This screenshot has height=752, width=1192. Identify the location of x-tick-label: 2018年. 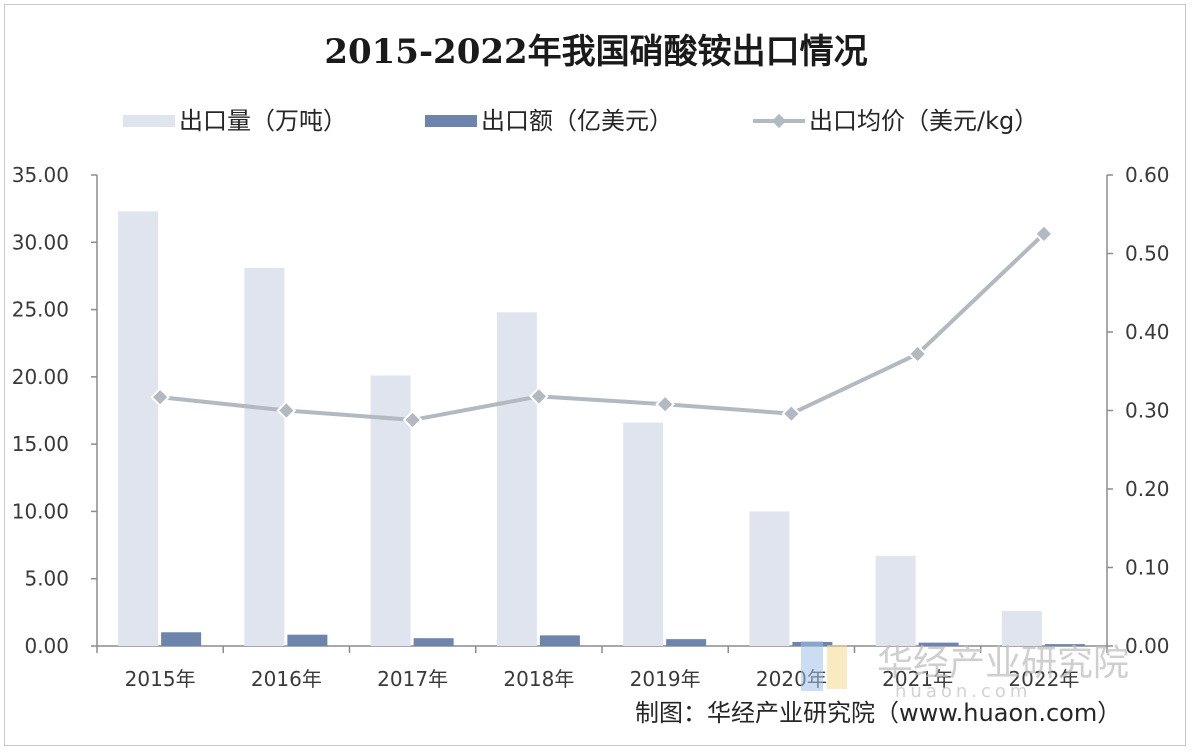
(538, 679).